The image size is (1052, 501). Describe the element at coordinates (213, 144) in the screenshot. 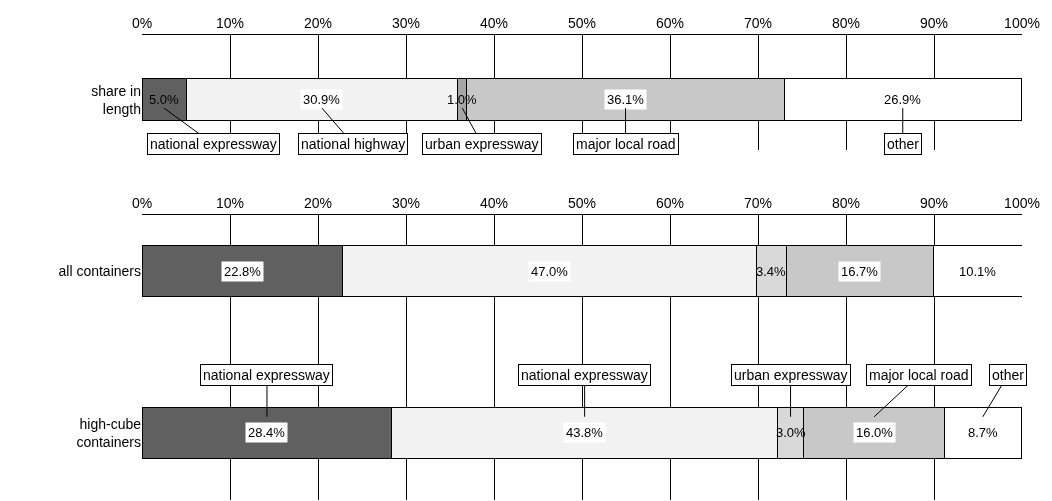

I see `legend-label: national expressway` at that location.